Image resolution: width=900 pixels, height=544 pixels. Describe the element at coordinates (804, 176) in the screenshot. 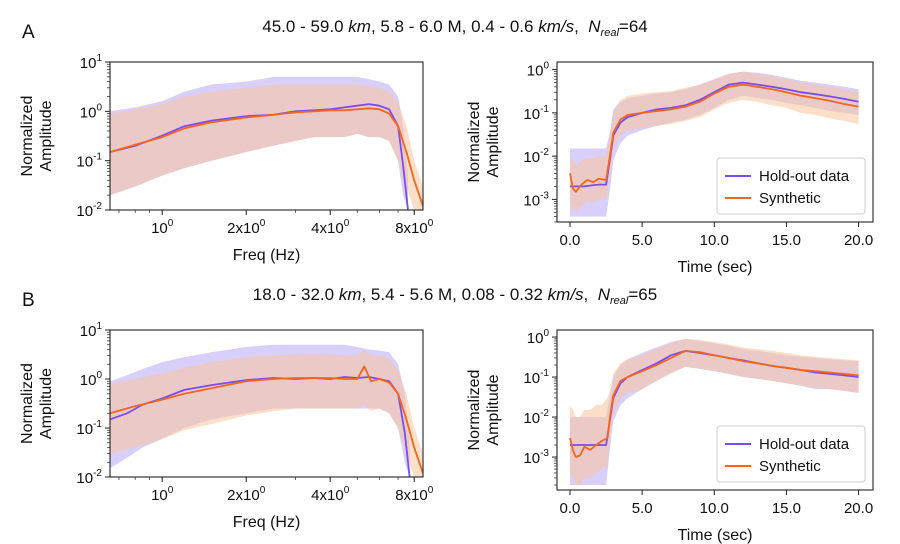

I see `chart-a-time-legend-label-holdout: Hold-out data` at that location.